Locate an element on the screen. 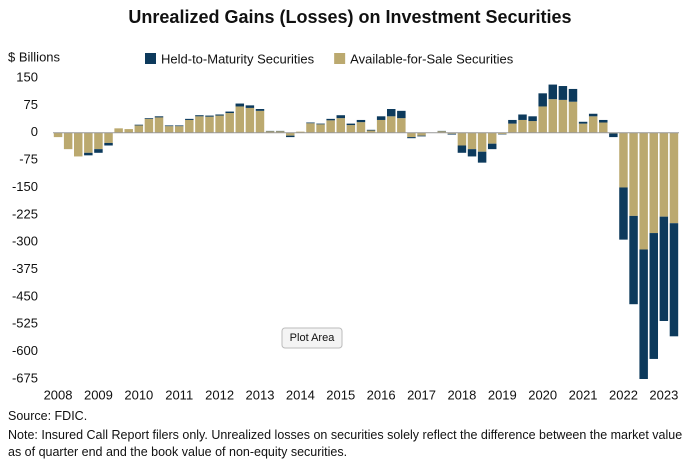 The width and height of the screenshot is (700, 467). legend-swatch is located at coordinates (340, 58).